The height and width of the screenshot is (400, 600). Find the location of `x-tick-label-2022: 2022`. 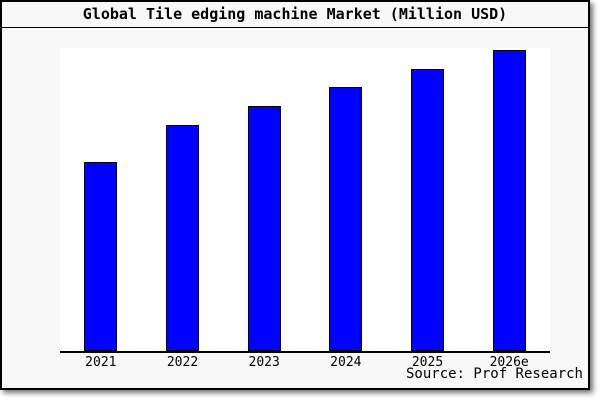

x-tick-label-2022: 2022 is located at coordinates (182, 362).